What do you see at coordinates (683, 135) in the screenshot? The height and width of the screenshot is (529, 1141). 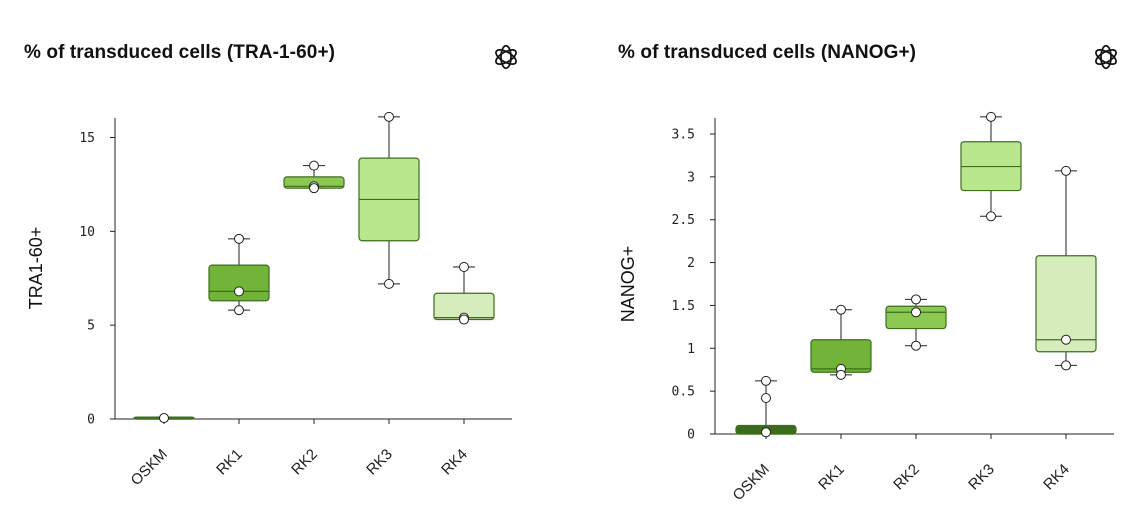 I see `y-tick-label: 3.5` at bounding box center [683, 135].